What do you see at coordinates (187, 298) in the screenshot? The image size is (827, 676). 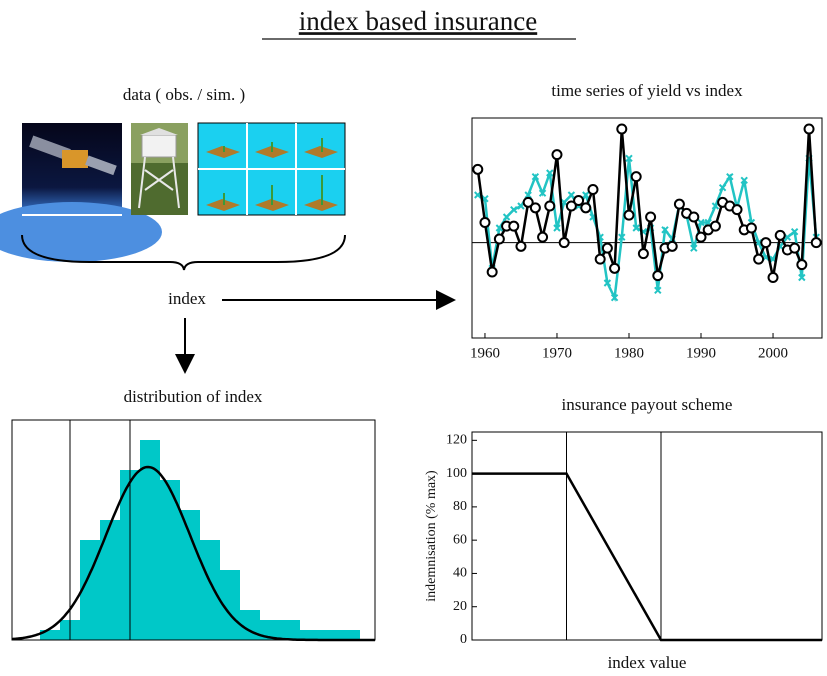 I see `index-label: index` at bounding box center [187, 298].